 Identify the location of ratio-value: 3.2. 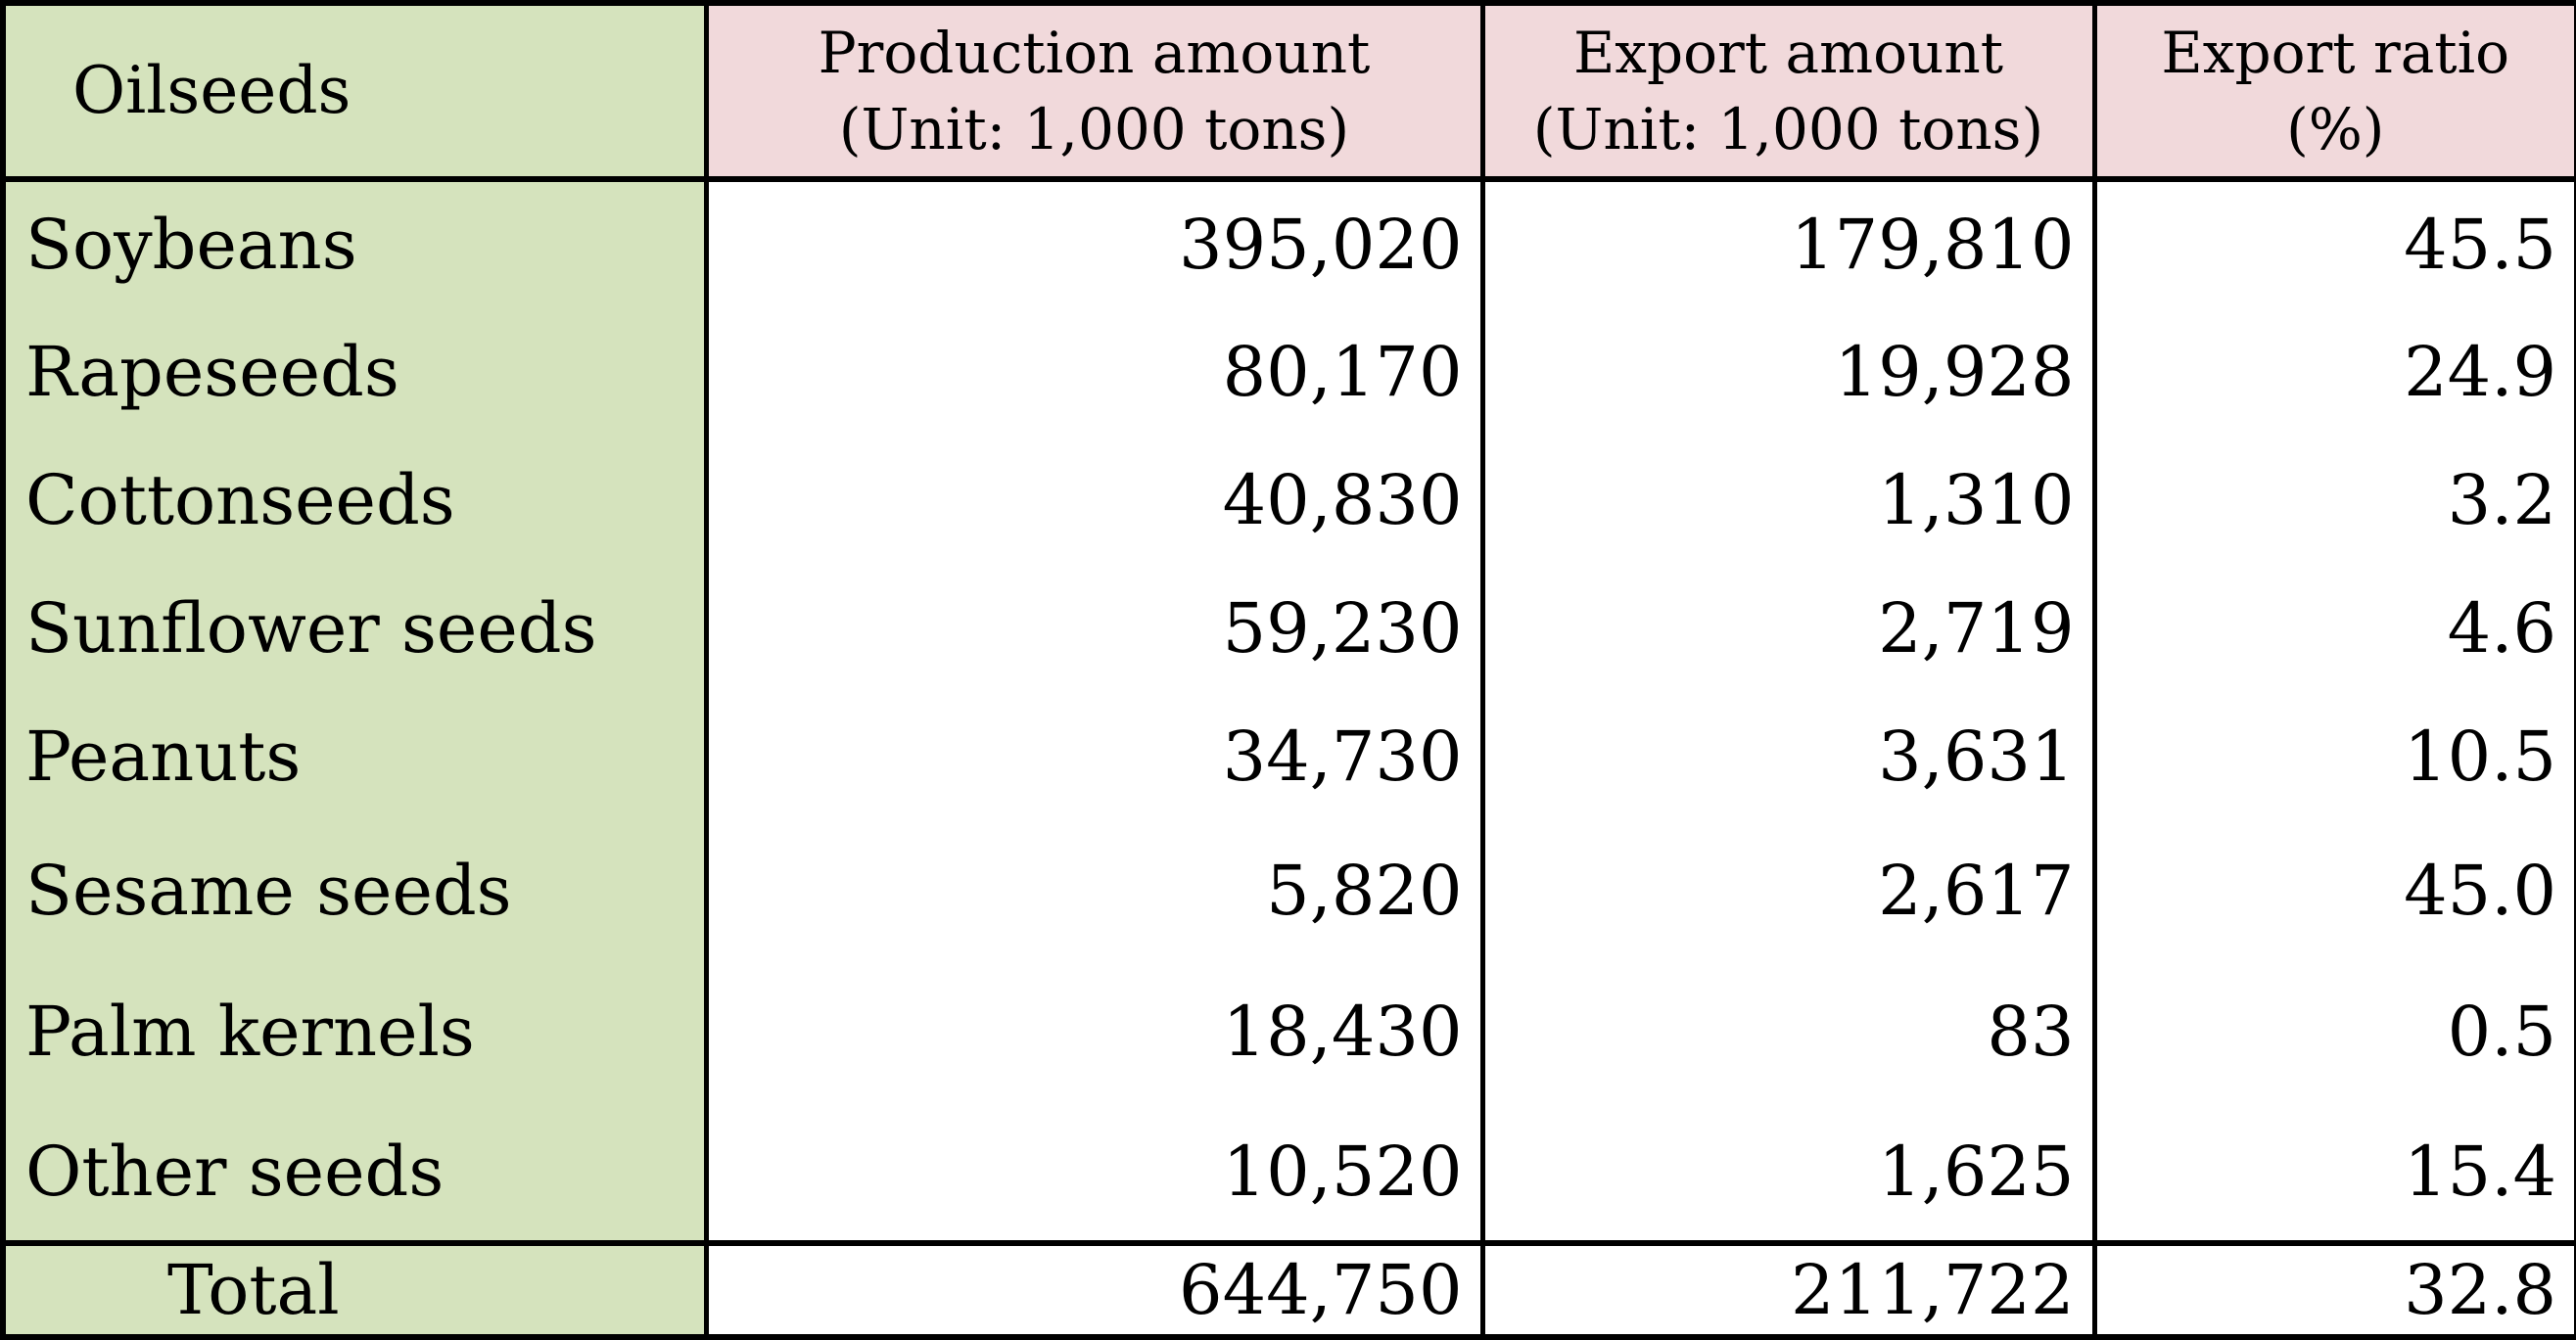
(2333, 500).